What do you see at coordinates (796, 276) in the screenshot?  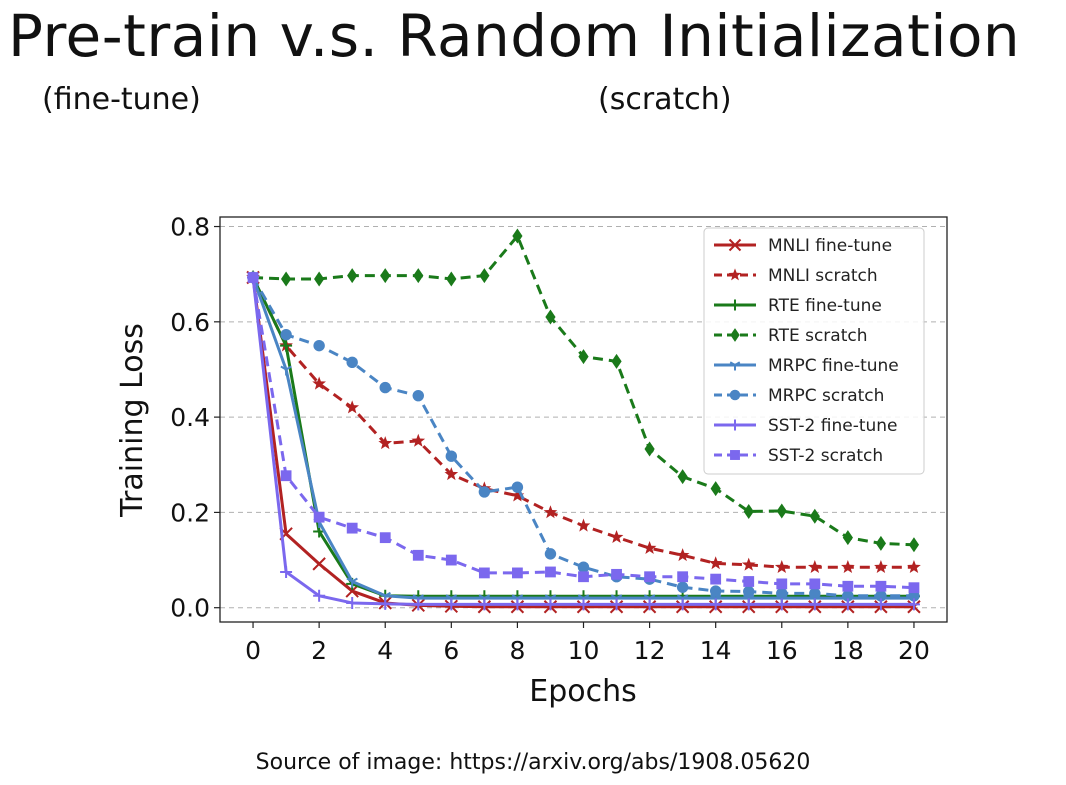 I see `legend-item: MNLI scratch` at bounding box center [796, 276].